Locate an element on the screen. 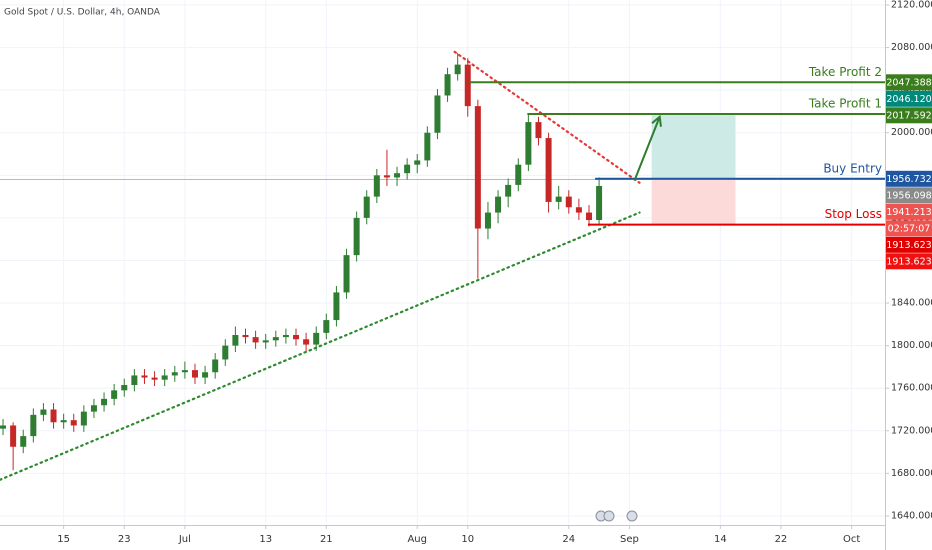 The image size is (932, 550). price-label: 2047.388 is located at coordinates (908, 82).